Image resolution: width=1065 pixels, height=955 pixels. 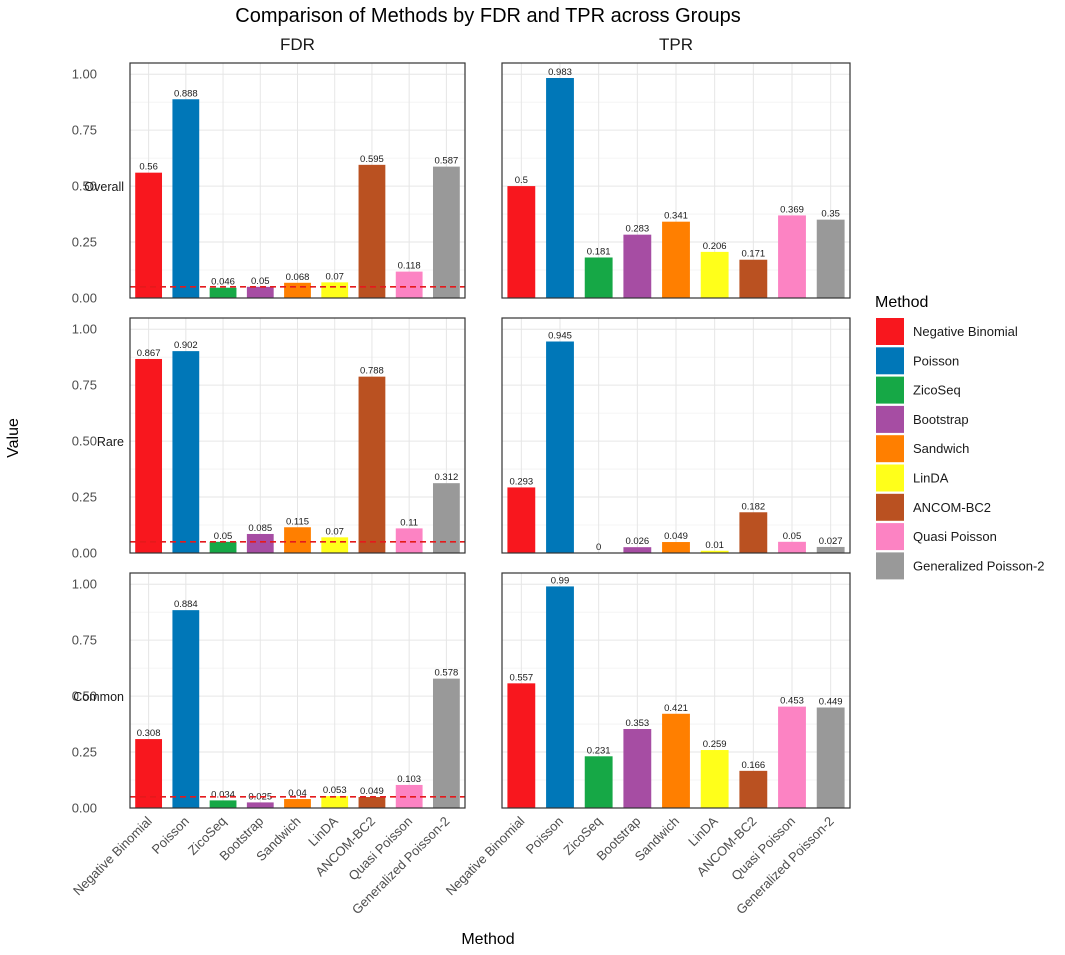 What do you see at coordinates (831, 541) in the screenshot?
I see `data-label: 0.027` at bounding box center [831, 541].